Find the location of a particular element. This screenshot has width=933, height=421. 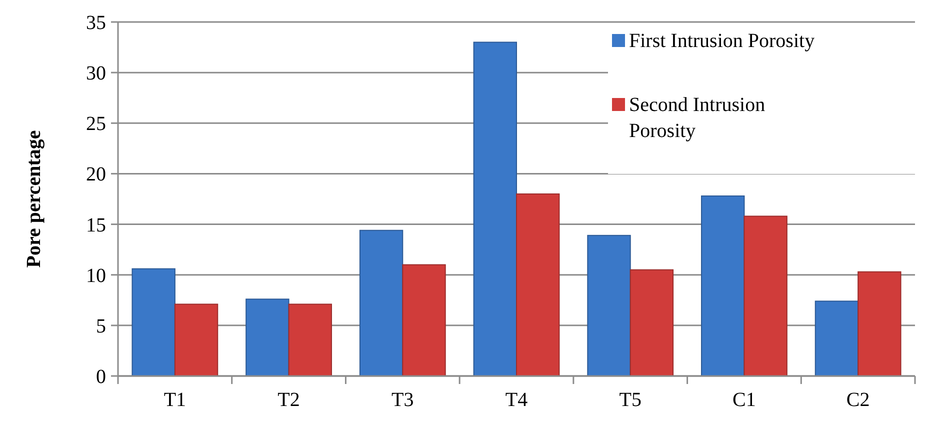

y-tick-label: 5 is located at coordinates (101, 326).